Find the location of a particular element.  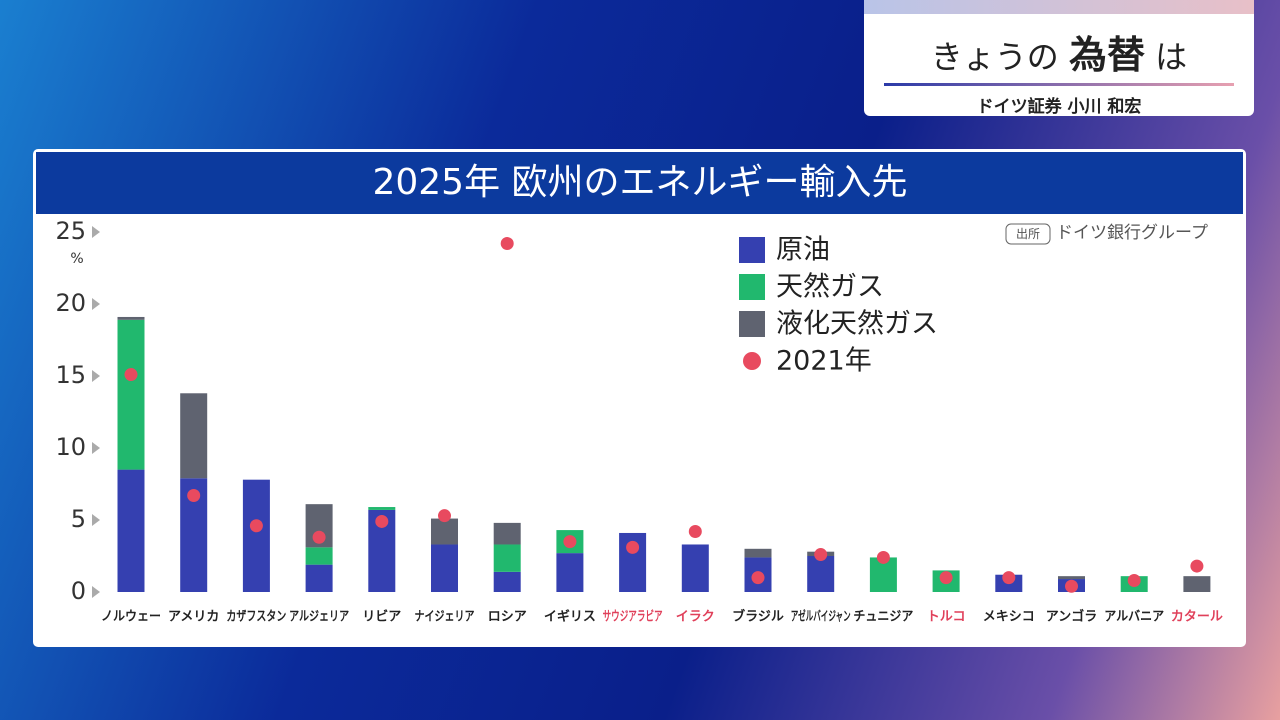

program-title: きょうの 為替 は is located at coordinates (1059, 51).